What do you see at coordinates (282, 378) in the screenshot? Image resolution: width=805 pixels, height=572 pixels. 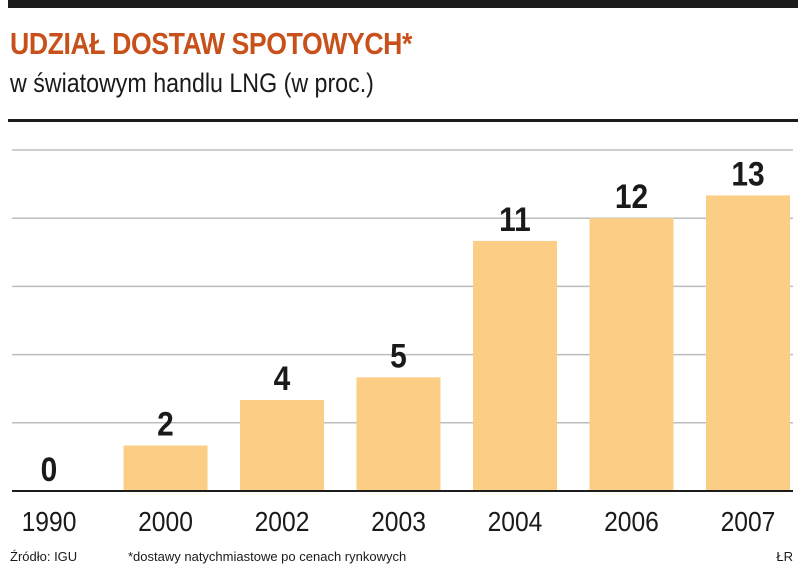 I see `data-label: 4` at bounding box center [282, 378].